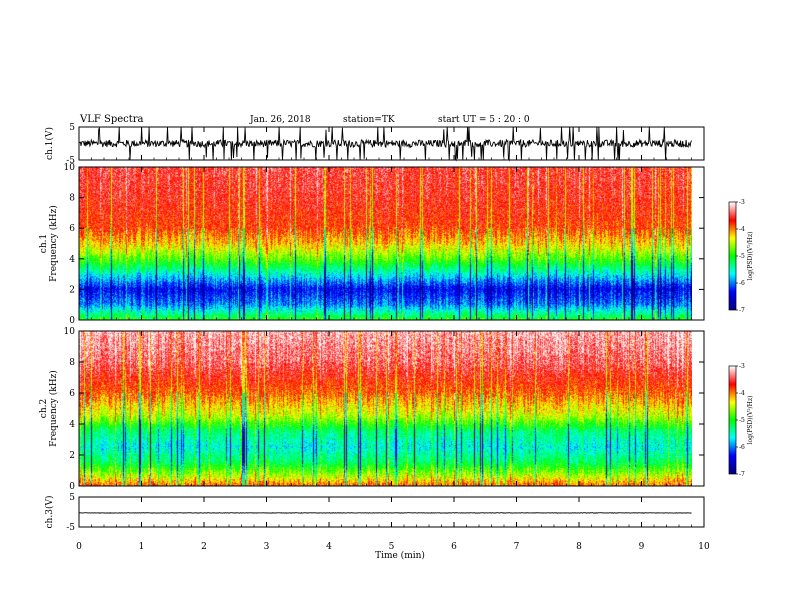 This screenshot has height=612, width=792. What do you see at coordinates (53, 243) in the screenshot?
I see `ch1-spectrogram-ylabel-line-1: Frequency (kHz)` at bounding box center [53, 243].